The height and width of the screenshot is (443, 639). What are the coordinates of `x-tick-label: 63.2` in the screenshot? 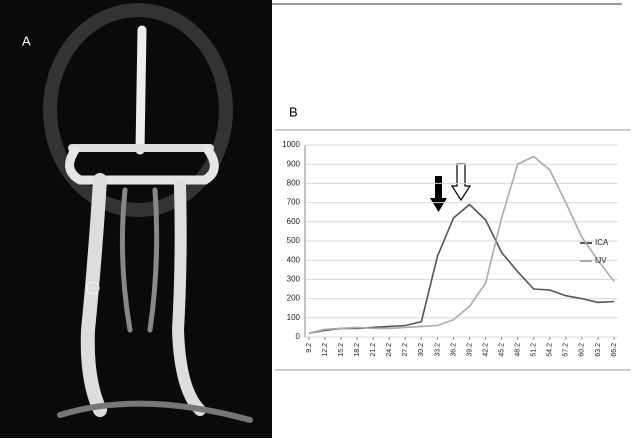 It's located at (598, 350).